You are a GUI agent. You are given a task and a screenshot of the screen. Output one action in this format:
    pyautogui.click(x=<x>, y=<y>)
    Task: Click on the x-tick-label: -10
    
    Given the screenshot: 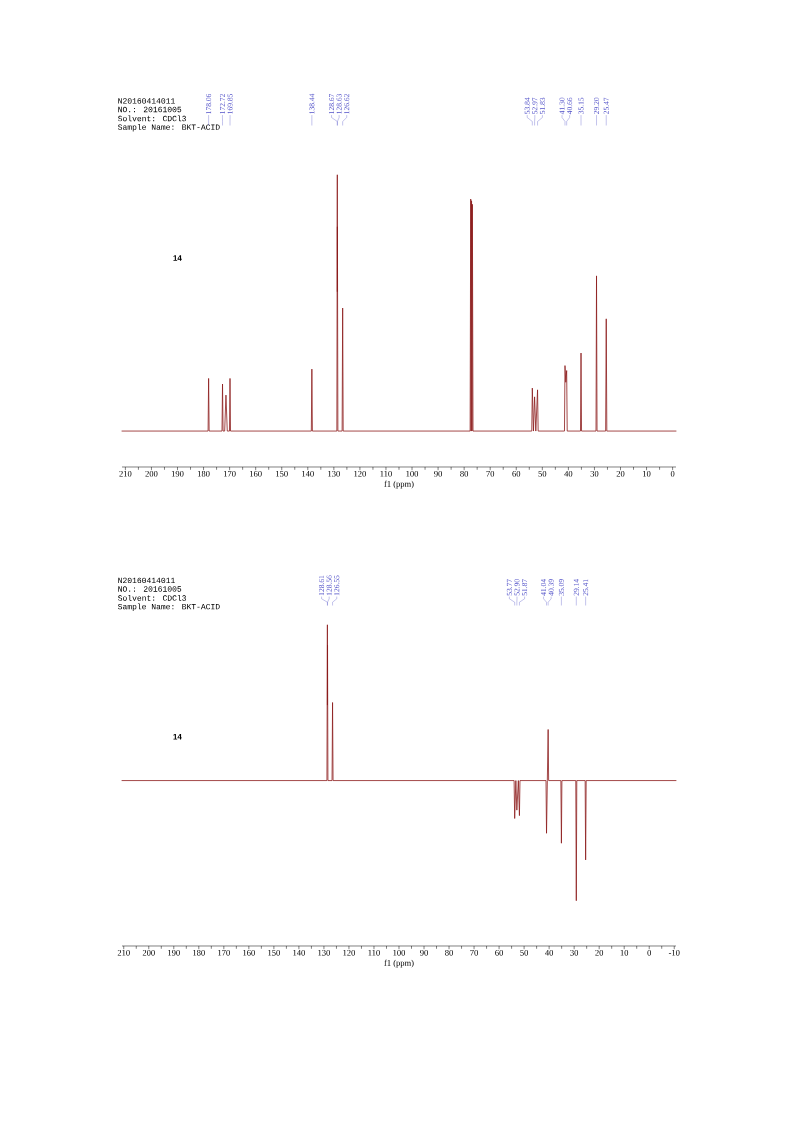 What is the action you would take?
    pyautogui.click(x=674, y=952)
    